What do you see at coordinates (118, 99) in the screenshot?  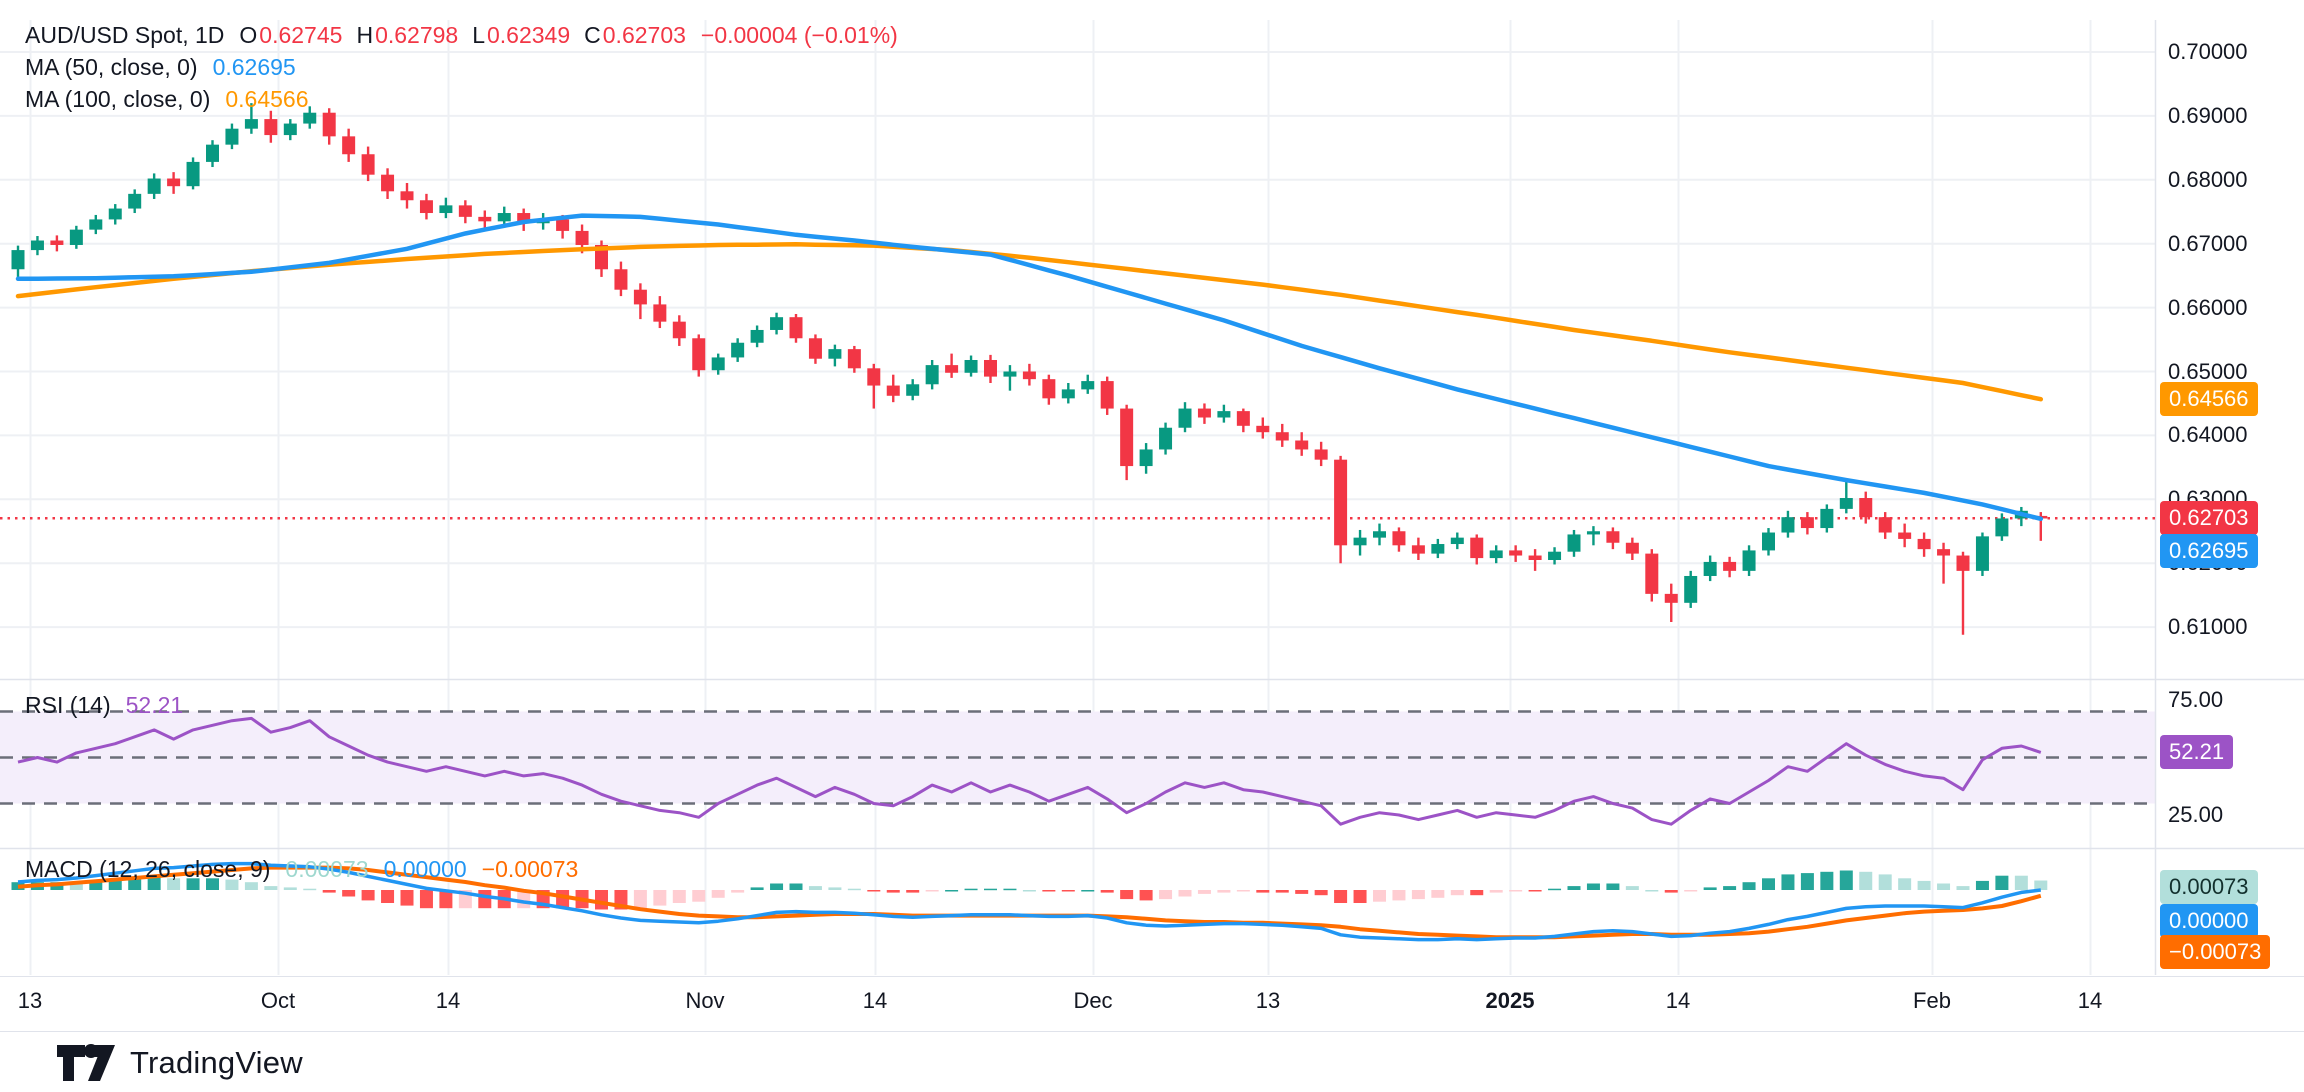 I see `ma100-label: MA (100, close, 0)` at bounding box center [118, 99].